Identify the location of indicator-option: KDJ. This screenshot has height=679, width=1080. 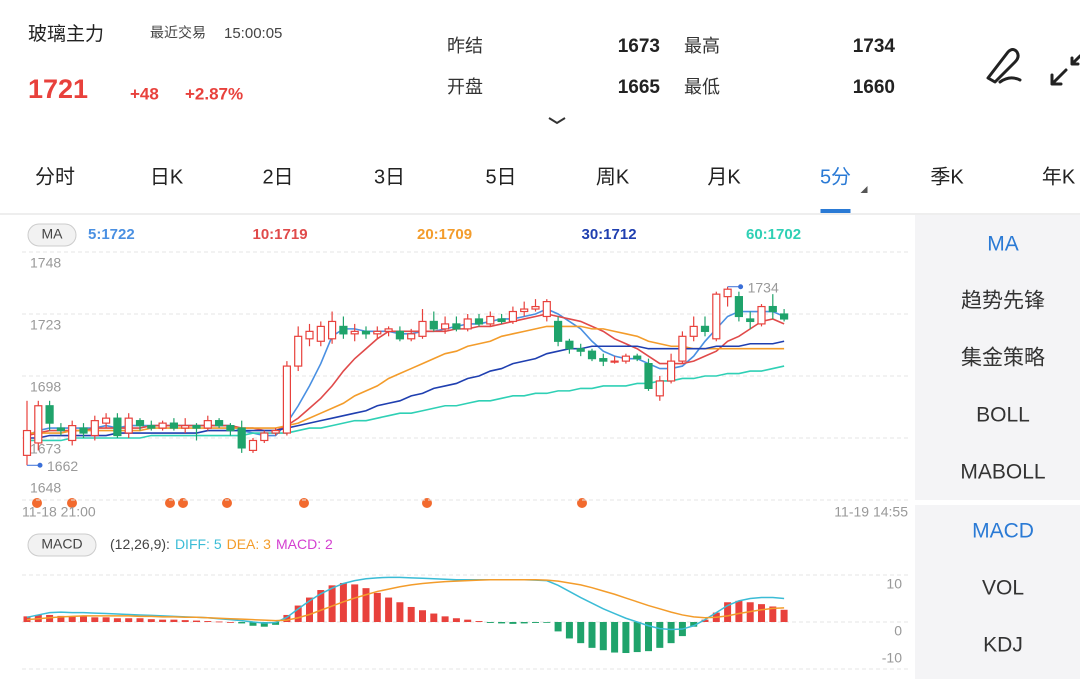
(1003, 645).